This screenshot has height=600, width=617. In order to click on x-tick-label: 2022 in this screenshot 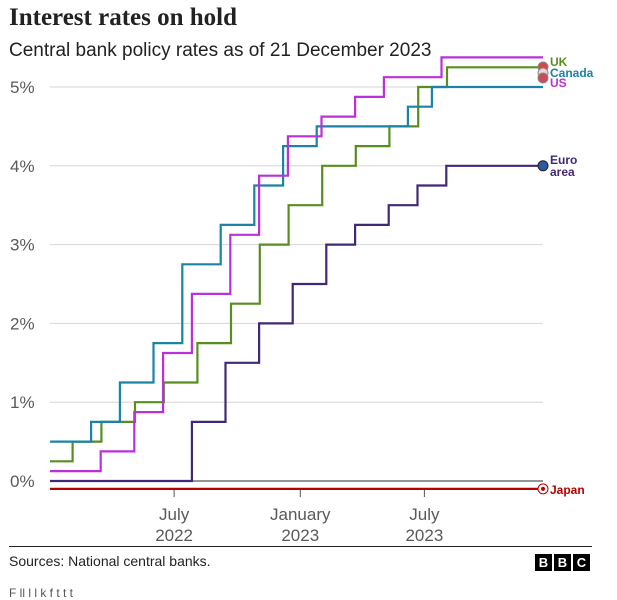, I will do `click(174, 535)`.